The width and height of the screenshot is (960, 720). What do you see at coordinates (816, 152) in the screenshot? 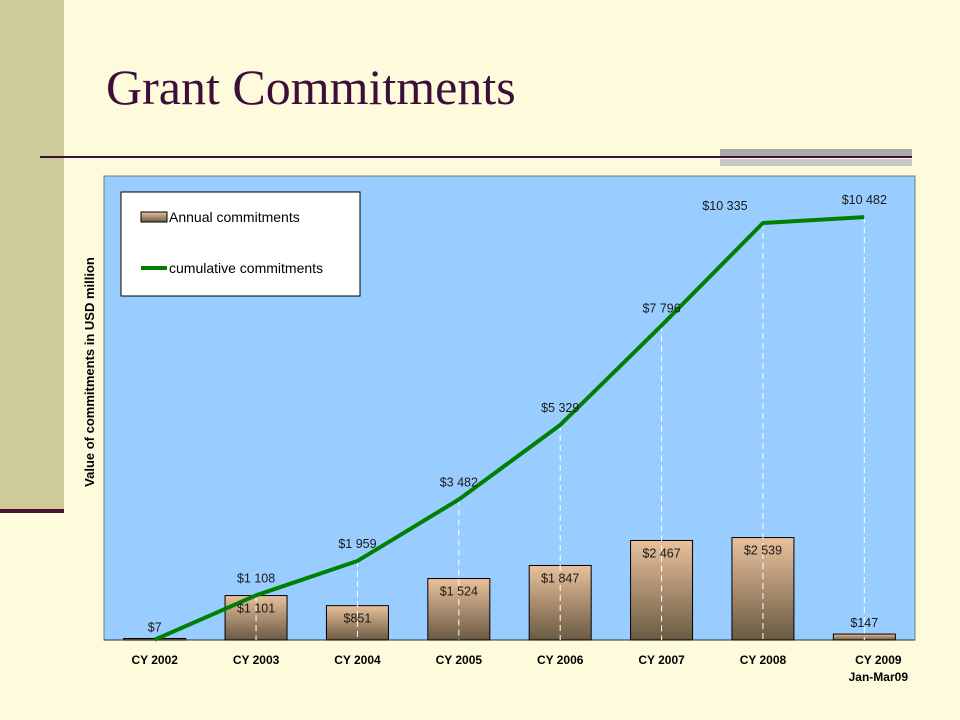
I see `title-accent-bar` at bounding box center [816, 152].